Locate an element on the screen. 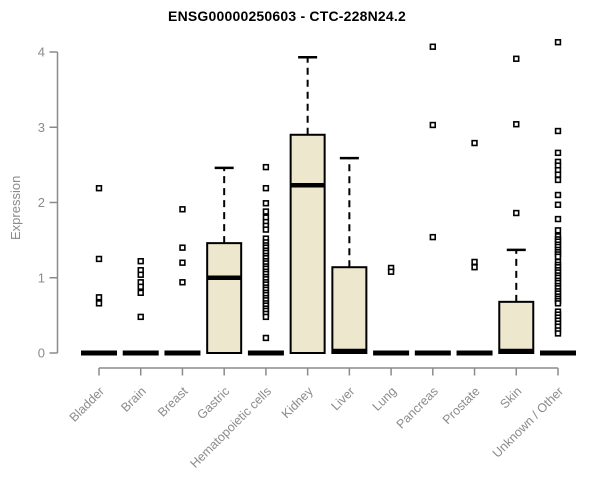 This screenshot has width=600, height=500. y-tick-label: 3 is located at coordinates (41, 127).